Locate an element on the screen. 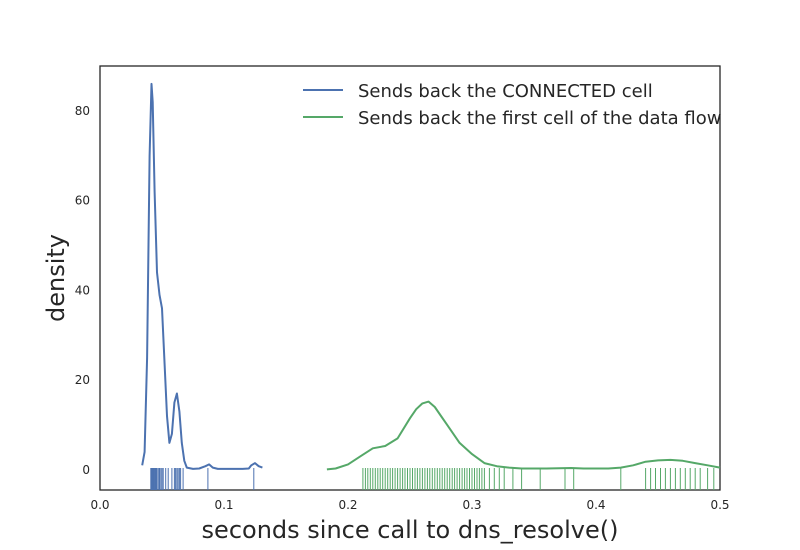  x-tick-label: 0.4 is located at coordinates (595, 505).